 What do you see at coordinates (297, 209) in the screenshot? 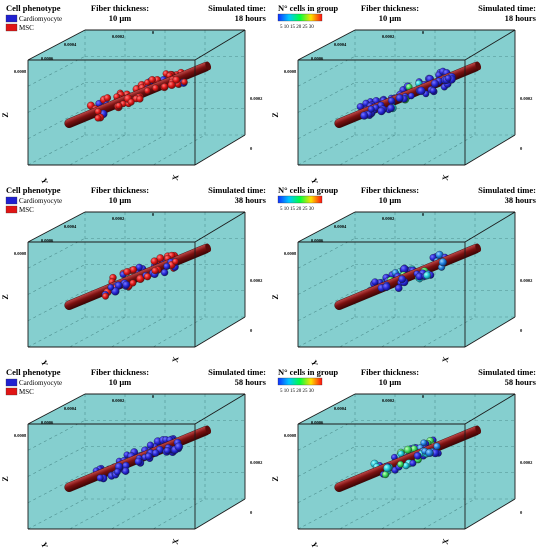
I see `colorbar-ticks: 5 10 15 20 25 30` at bounding box center [297, 209].